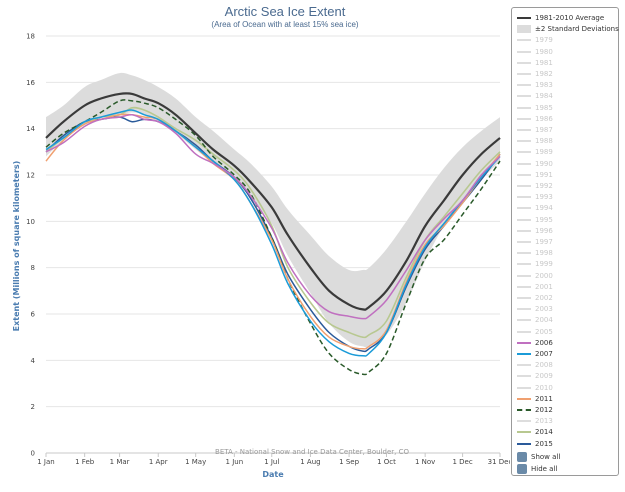 This screenshot has height=492, width=625. Describe the element at coordinates (535, 175) in the screenshot. I see `legend-item: 1991` at that location.